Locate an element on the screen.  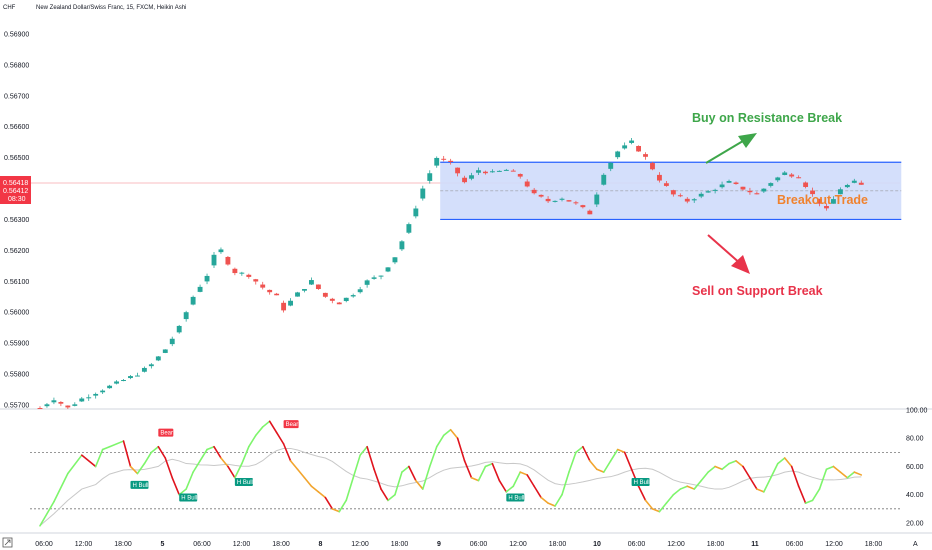
auto-scale-button: A is located at coordinates (915, 544).